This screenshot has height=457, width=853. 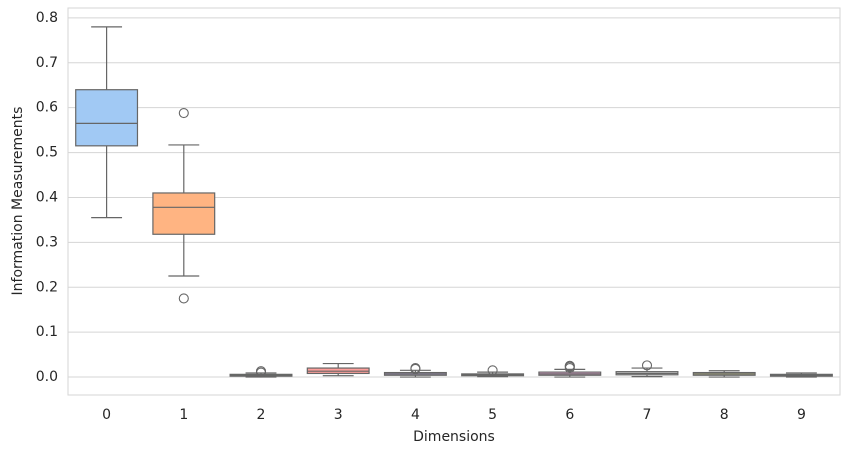 I want to click on y-tick-label: 0.5, so click(x=47, y=153).